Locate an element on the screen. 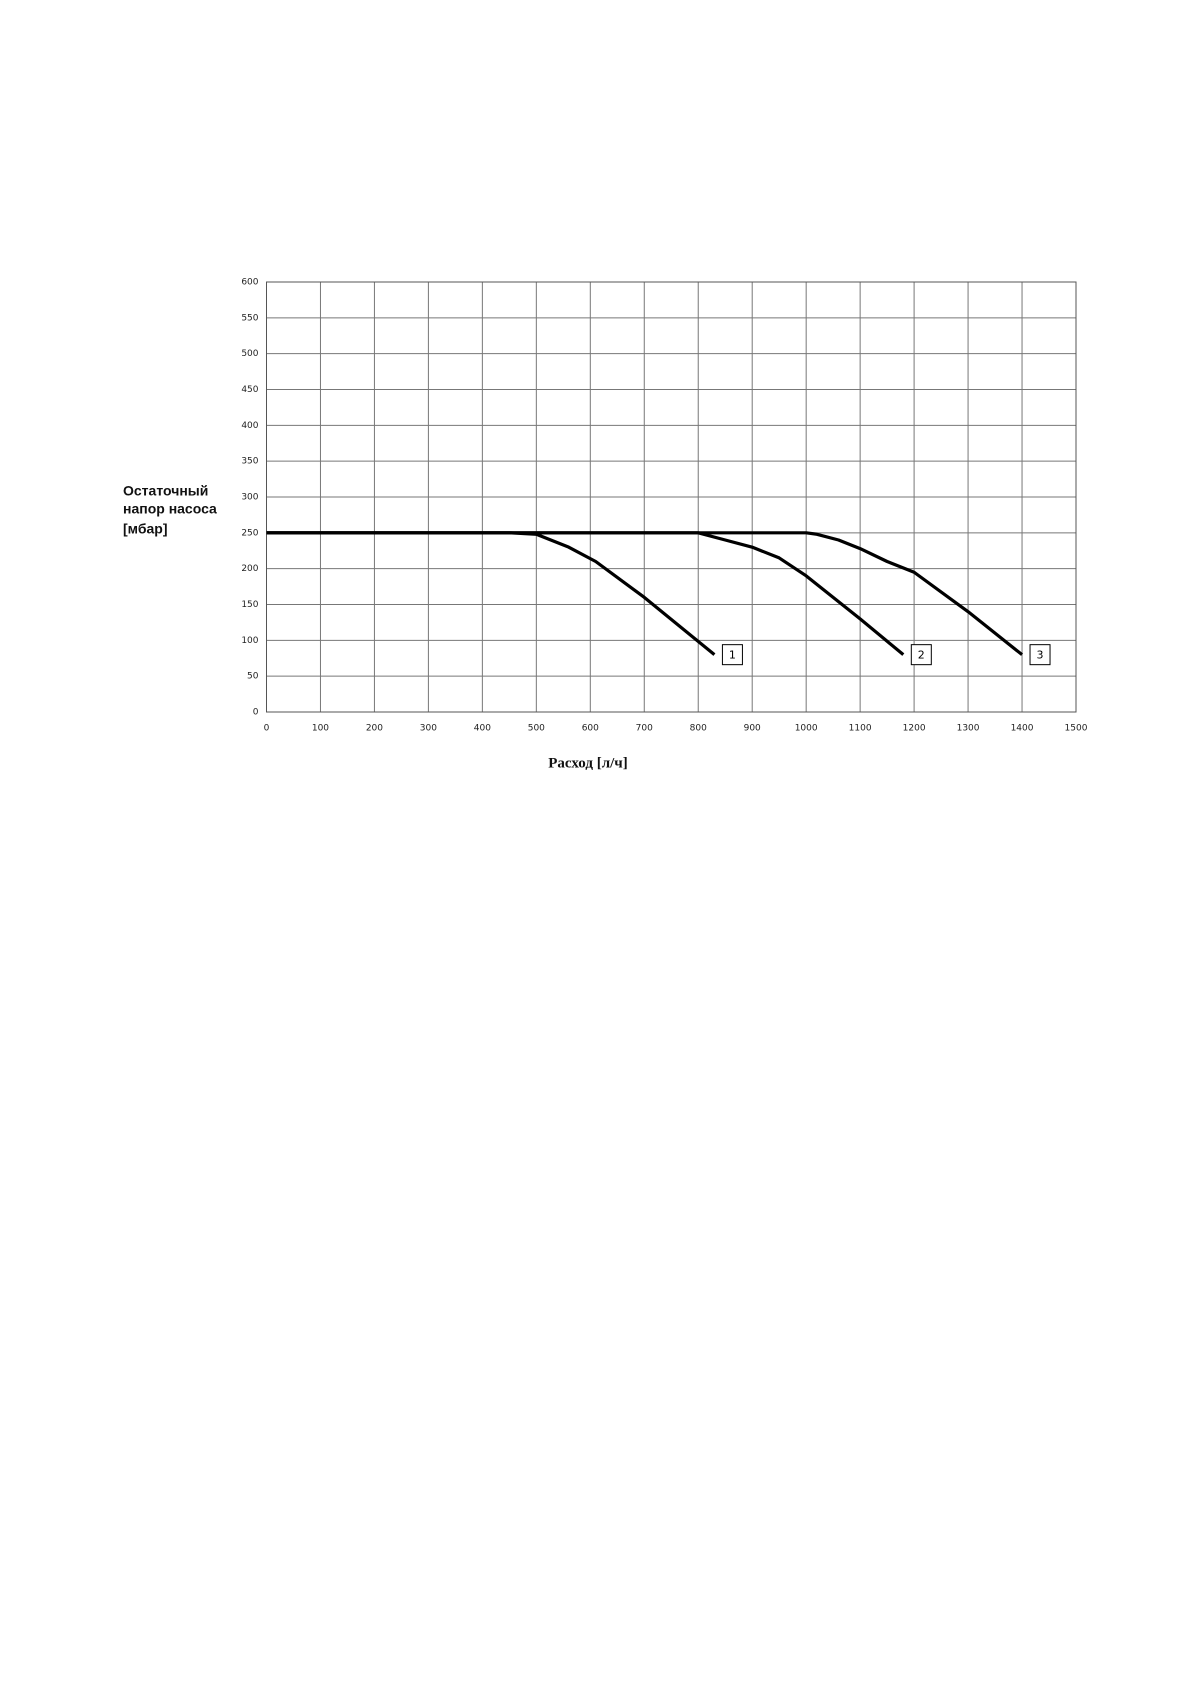 Image resolution: width=1190 pixels, height=1684 pixels. x-tick-label: 500 is located at coordinates (536, 729).